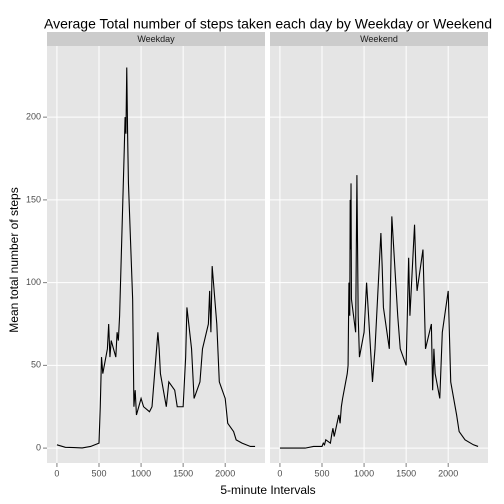  Describe the element at coordinates (33, 282) in the screenshot. I see `y-tick-label: 100` at that location.